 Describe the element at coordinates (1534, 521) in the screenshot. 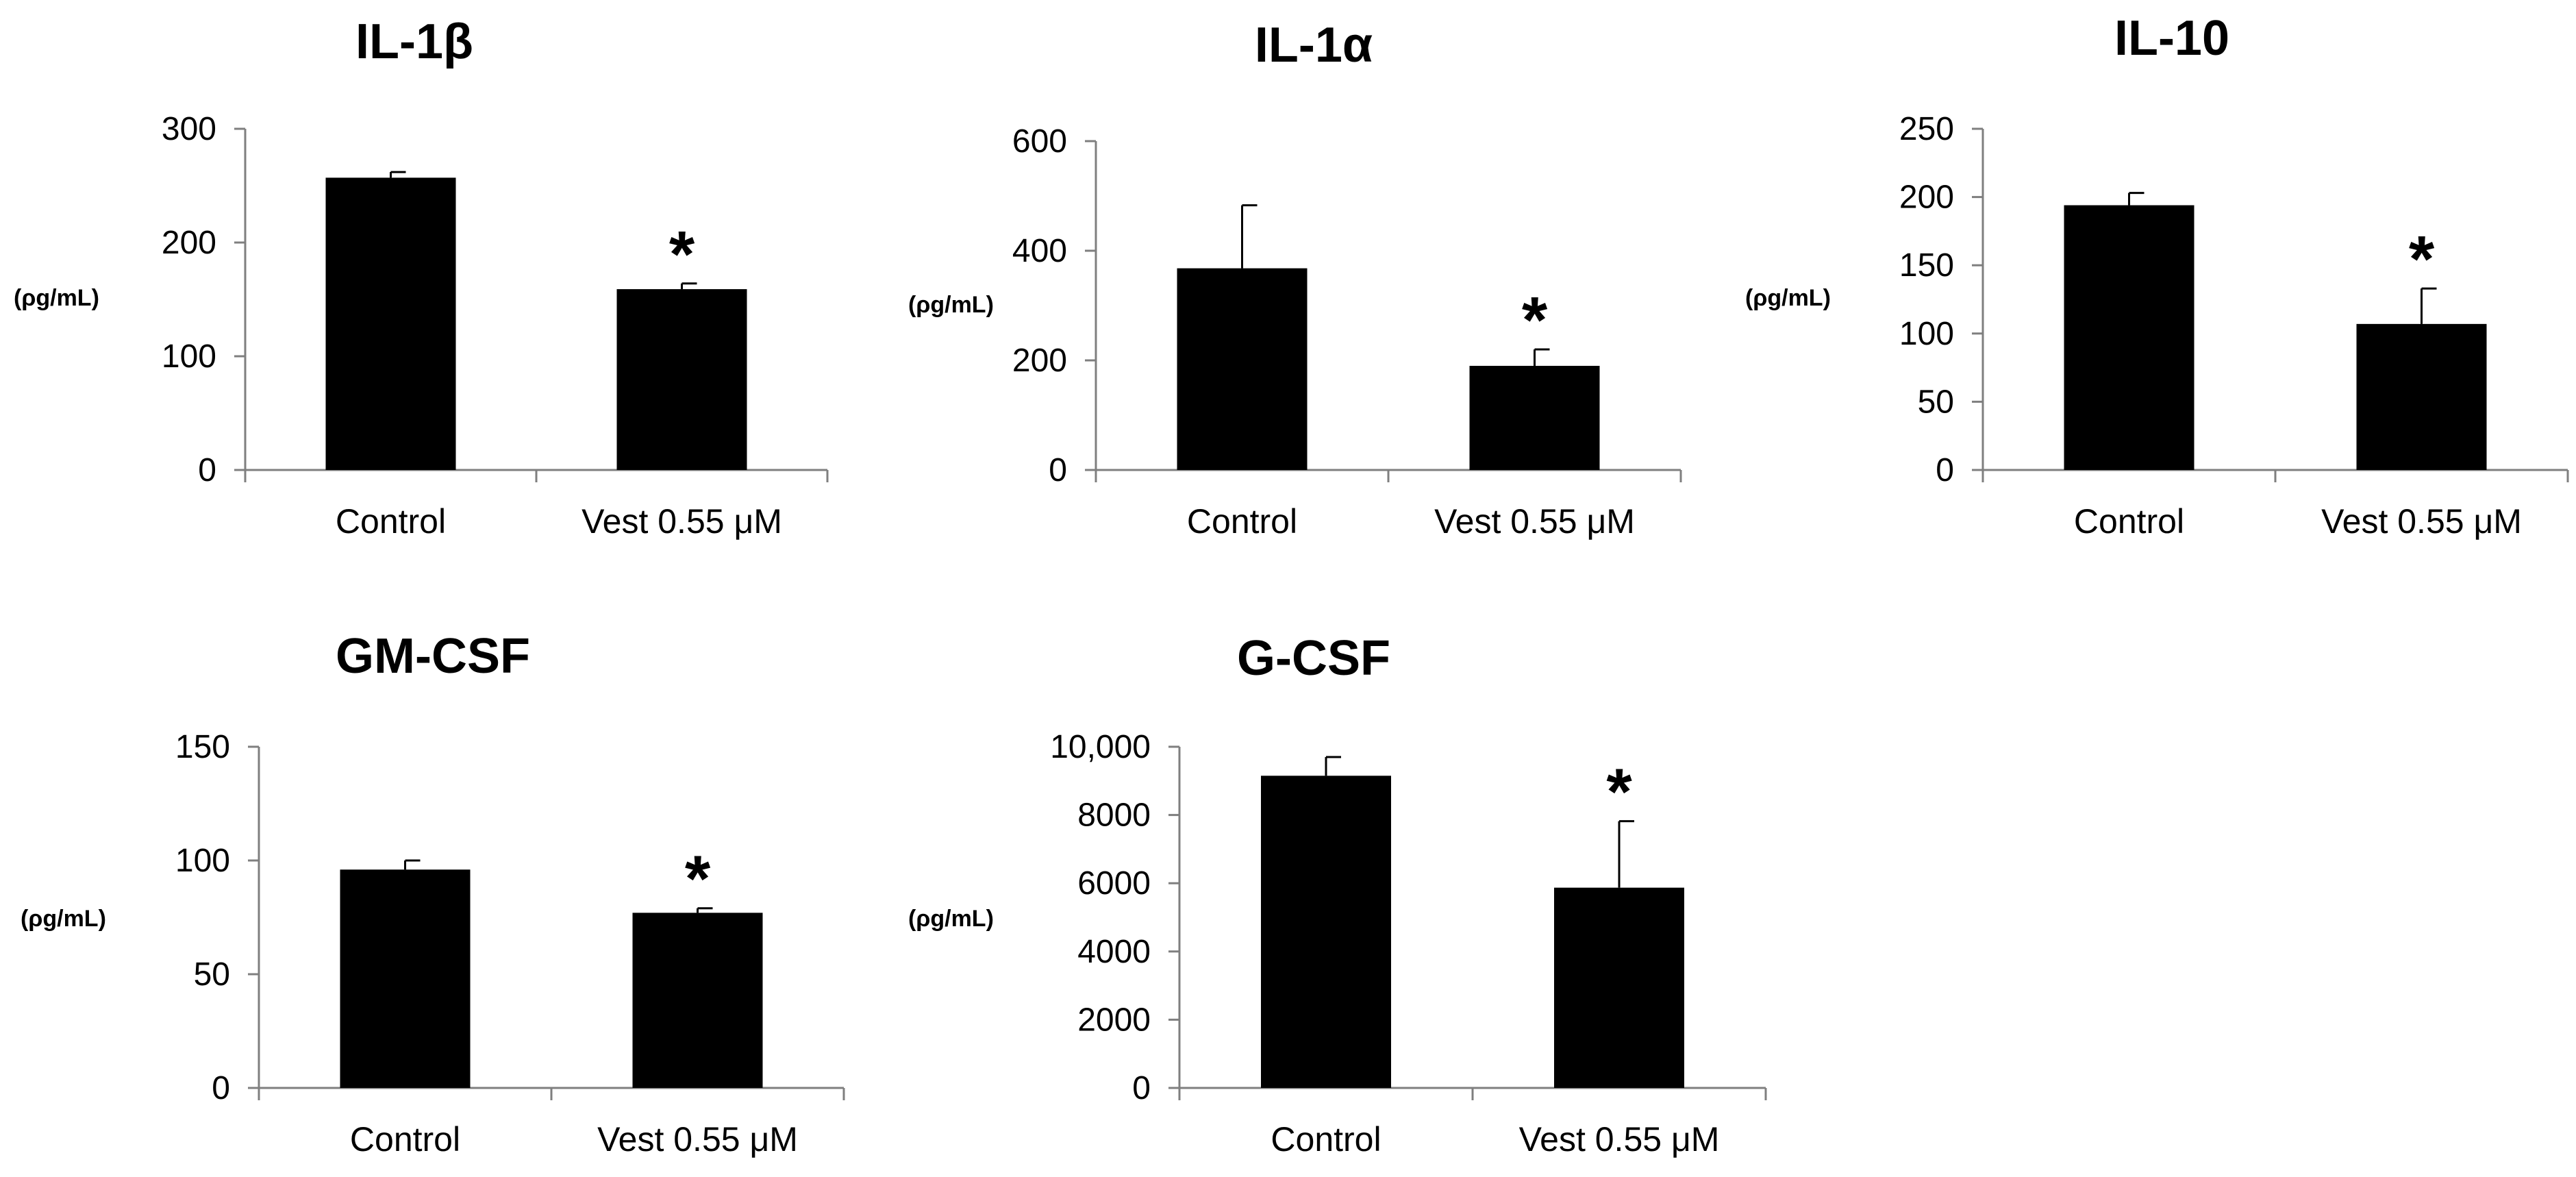

I see `chart-2-category-label-2: Vest 0.55 μM` at that location.